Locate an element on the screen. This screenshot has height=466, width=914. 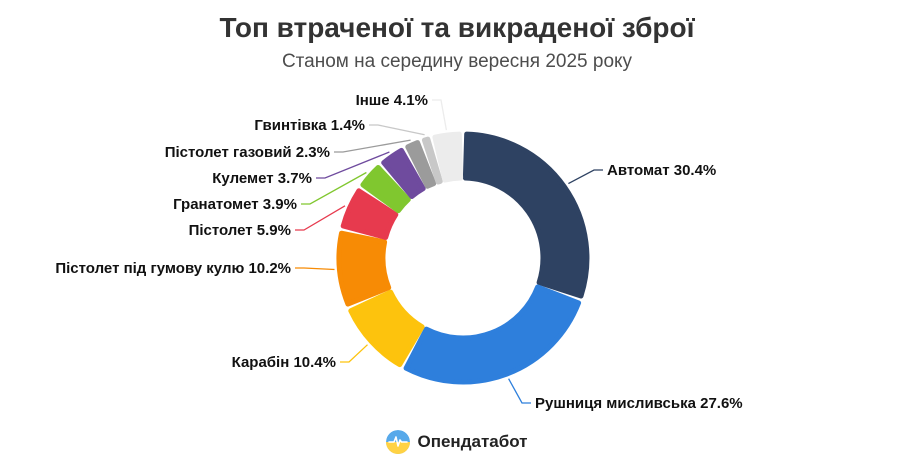
chart-title: Топ втраченої та викраденої зброї is located at coordinates (457, 27).